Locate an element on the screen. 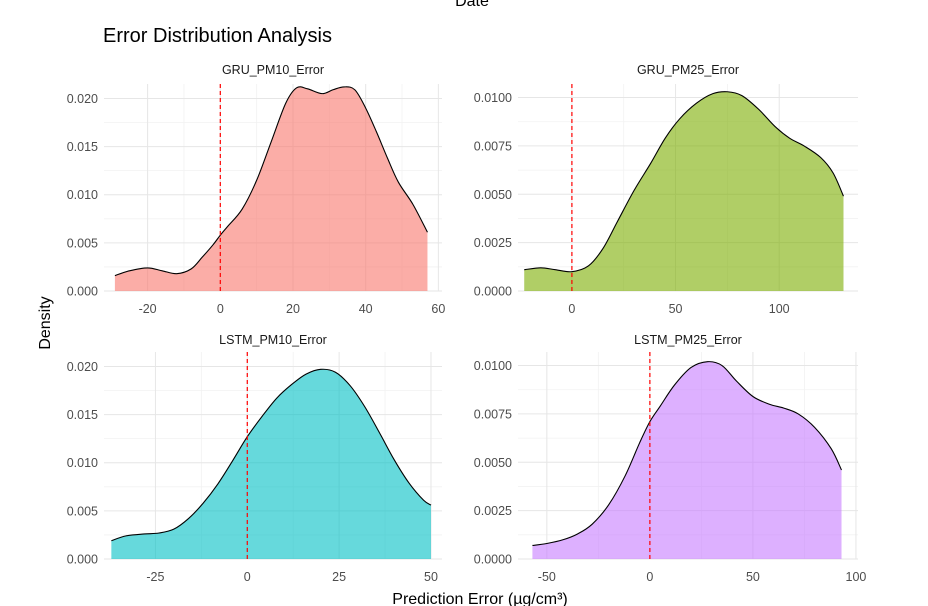 This screenshot has width=928, height=606. x-tick-label: -50 is located at coordinates (547, 577).